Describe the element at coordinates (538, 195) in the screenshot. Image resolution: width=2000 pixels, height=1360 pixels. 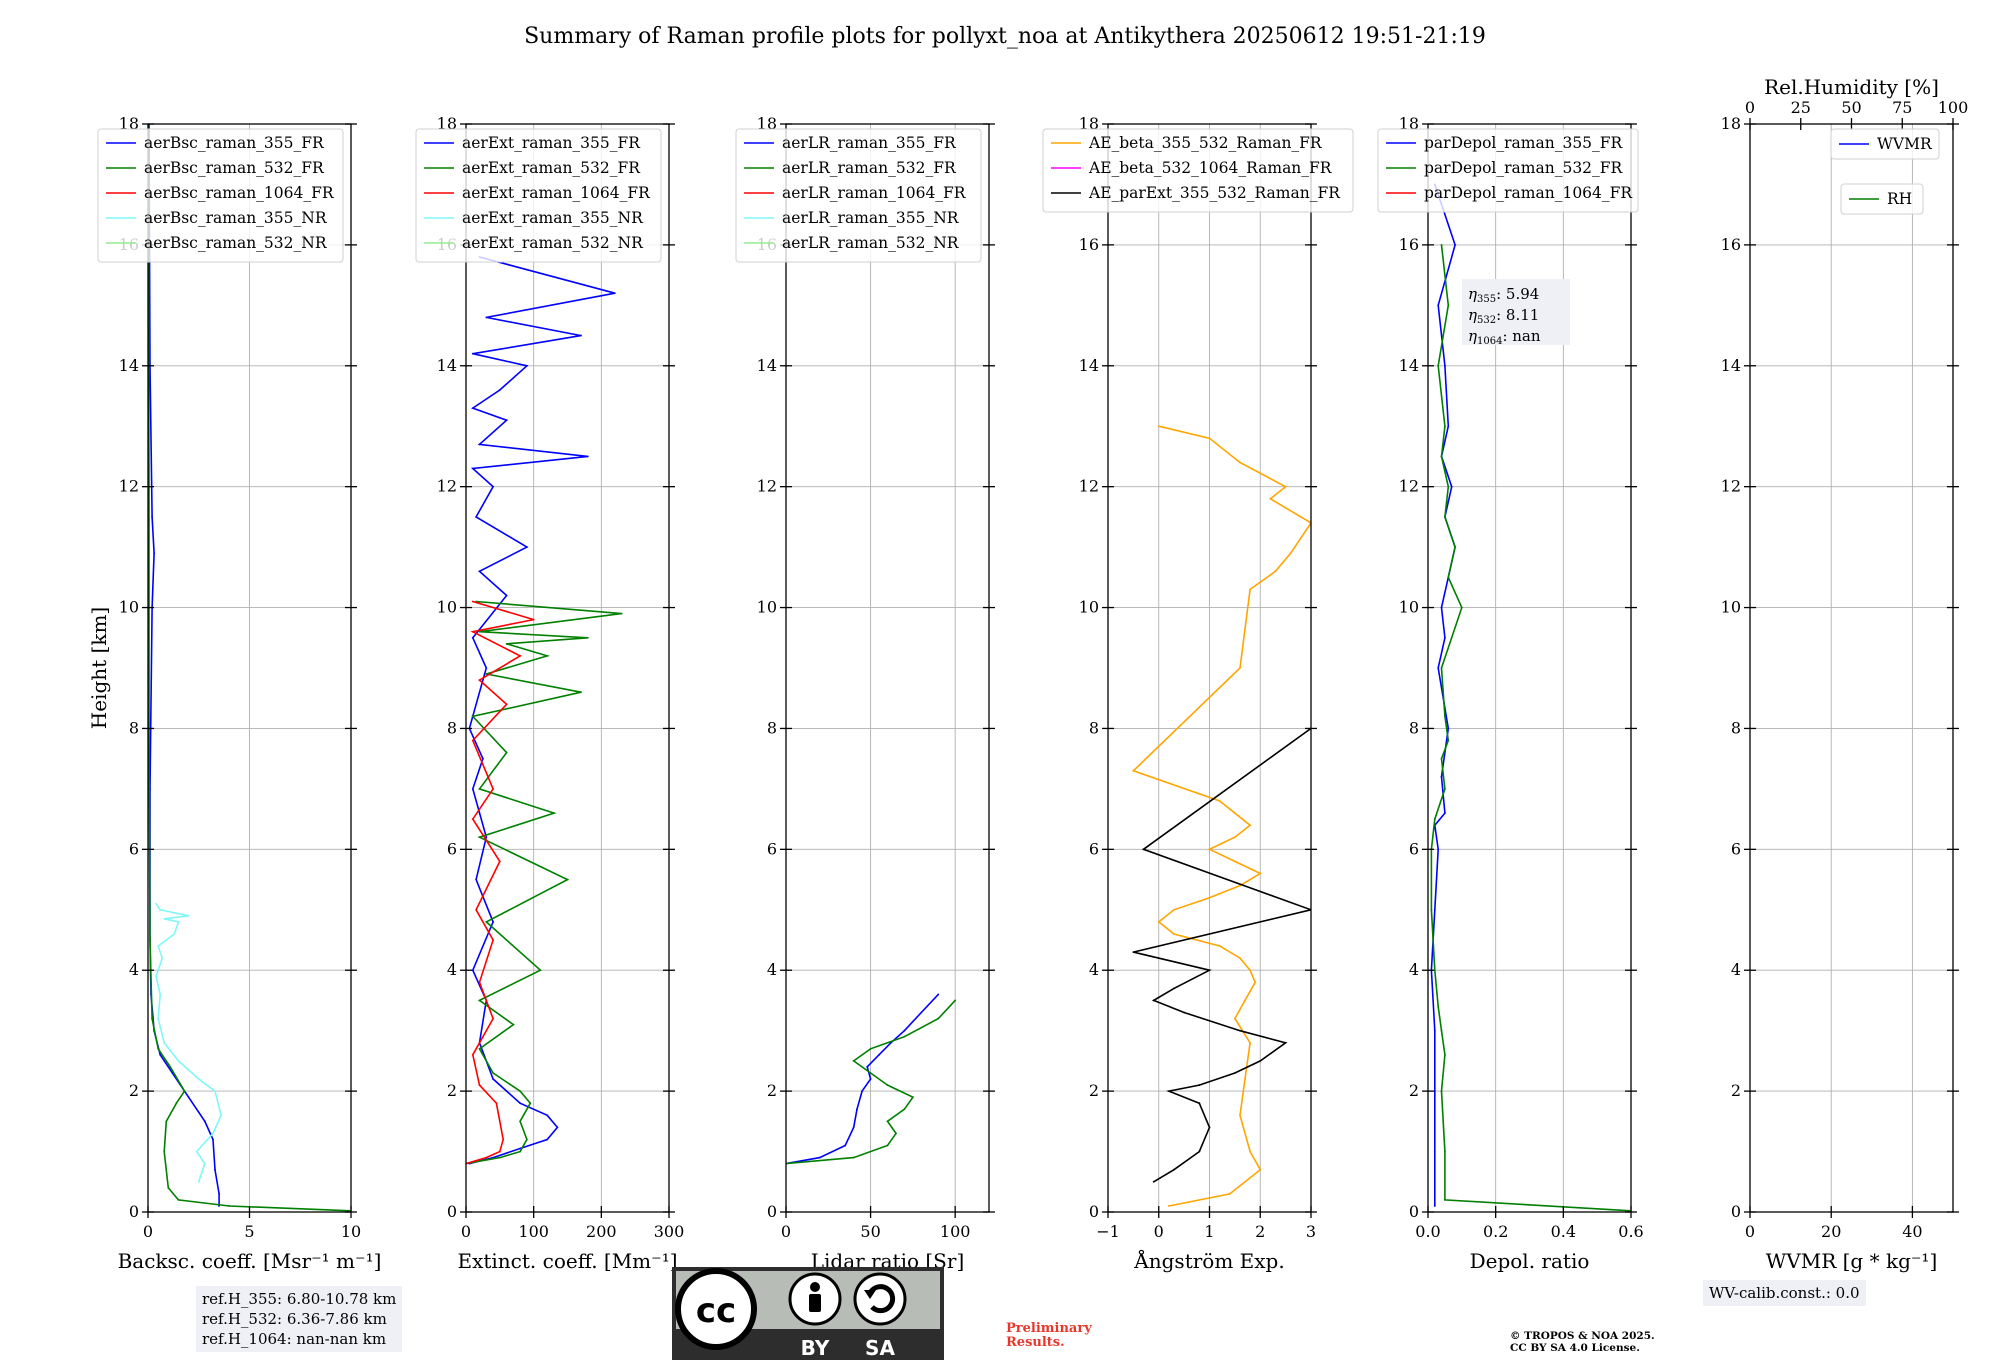
I see `ext-legend-box` at that location.